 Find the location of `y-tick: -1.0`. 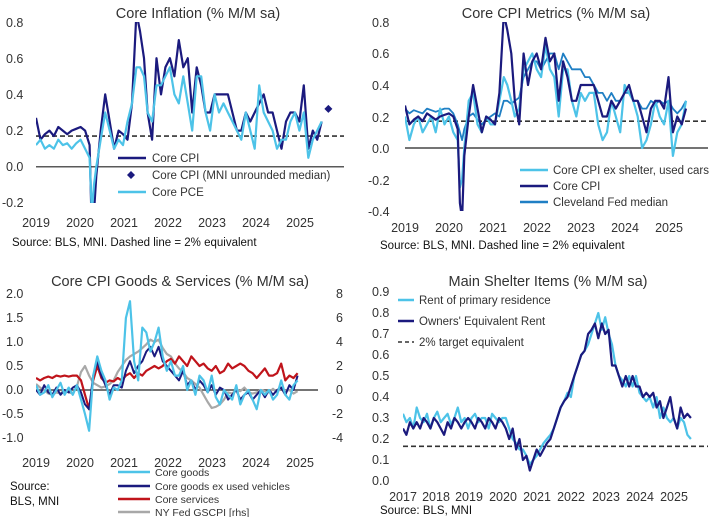

y-tick: -1.0 is located at coordinates (13, 438).